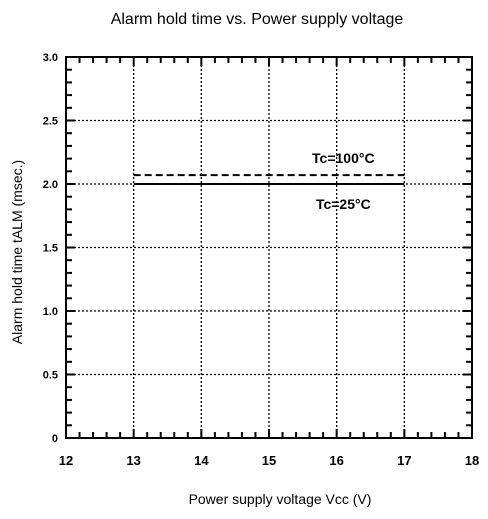  I want to click on y-tick-label: 2.0, so click(50, 185).